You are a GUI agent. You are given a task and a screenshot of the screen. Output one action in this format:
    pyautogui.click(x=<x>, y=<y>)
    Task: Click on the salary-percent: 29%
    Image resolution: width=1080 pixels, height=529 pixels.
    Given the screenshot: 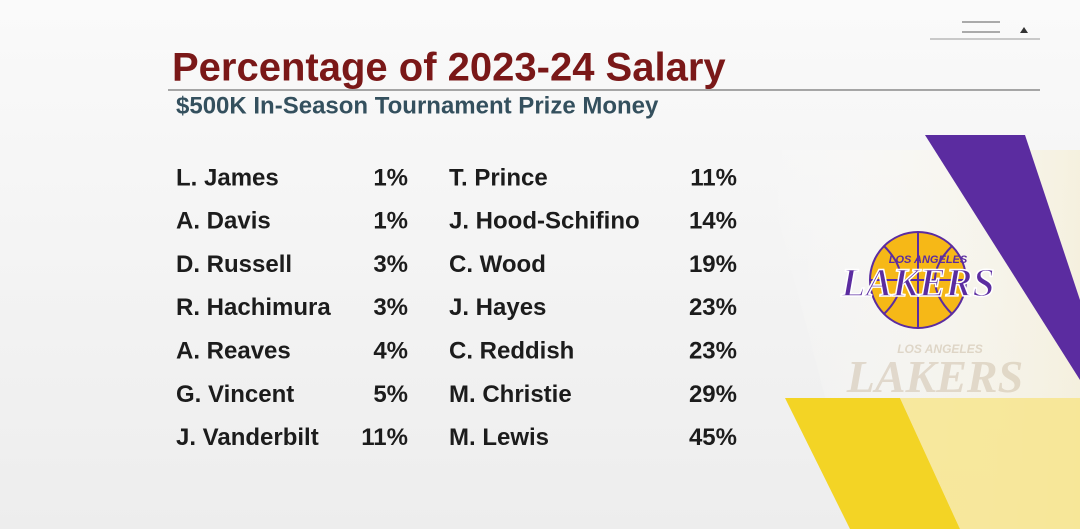 What is the action you would take?
    pyautogui.click(x=713, y=394)
    